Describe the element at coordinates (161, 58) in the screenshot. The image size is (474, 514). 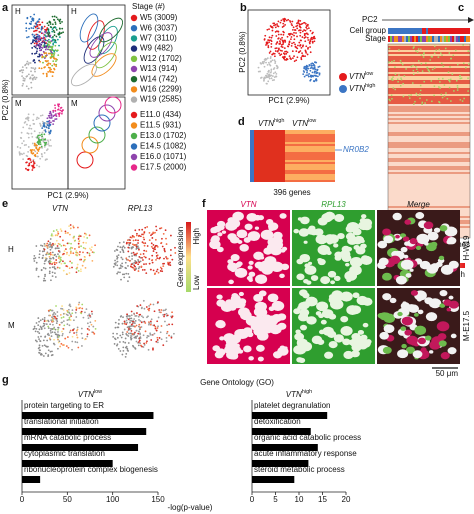
I see `legend-label: W12 (1702)` at that location.